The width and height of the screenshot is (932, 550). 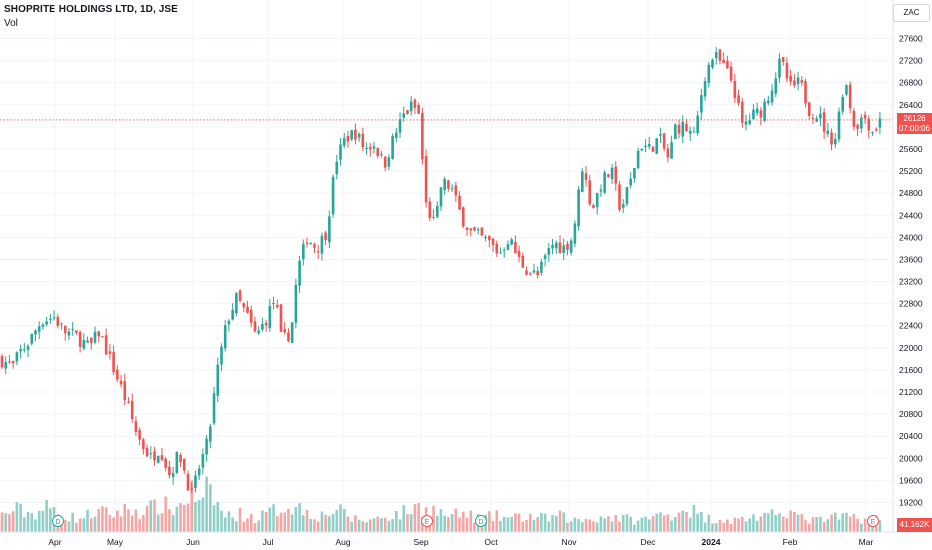 What do you see at coordinates (911, 13) in the screenshot?
I see `currency-button: ZAC` at bounding box center [911, 13].